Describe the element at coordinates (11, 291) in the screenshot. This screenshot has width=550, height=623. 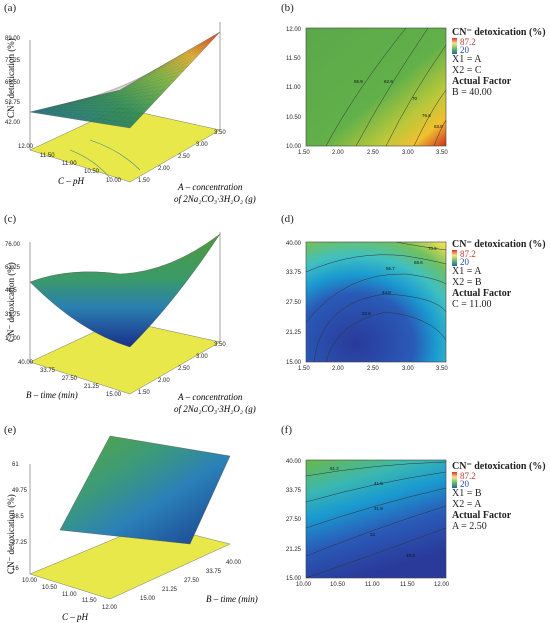
I see `ztick-c-3: 46.5` at that location.